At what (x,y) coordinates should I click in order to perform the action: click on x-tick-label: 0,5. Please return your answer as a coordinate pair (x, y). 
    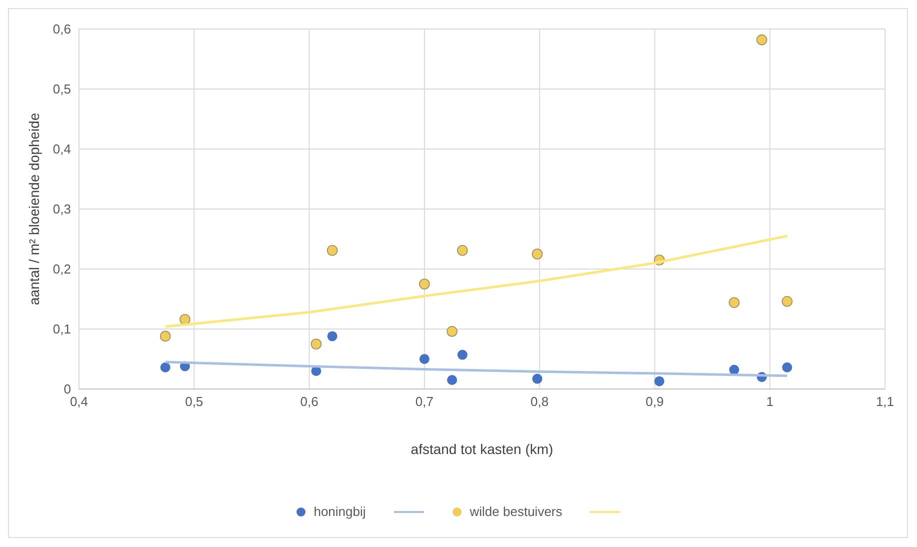
    Looking at the image, I should click on (194, 402).